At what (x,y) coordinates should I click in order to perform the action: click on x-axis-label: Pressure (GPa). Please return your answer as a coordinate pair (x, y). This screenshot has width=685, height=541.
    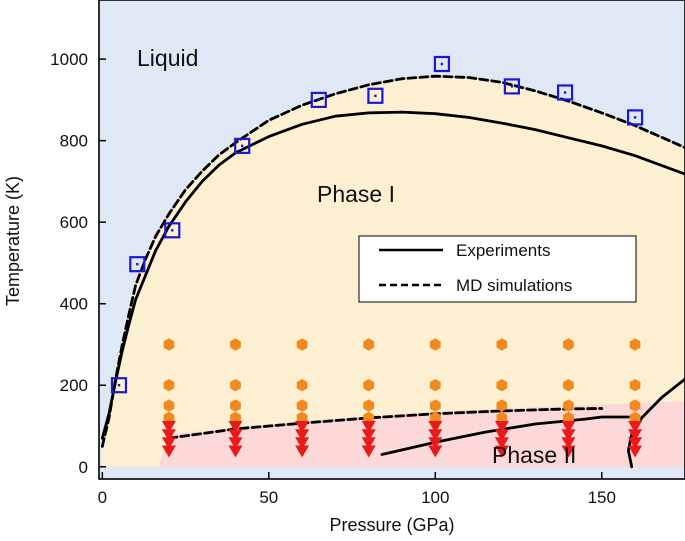
    Looking at the image, I should click on (391, 525).